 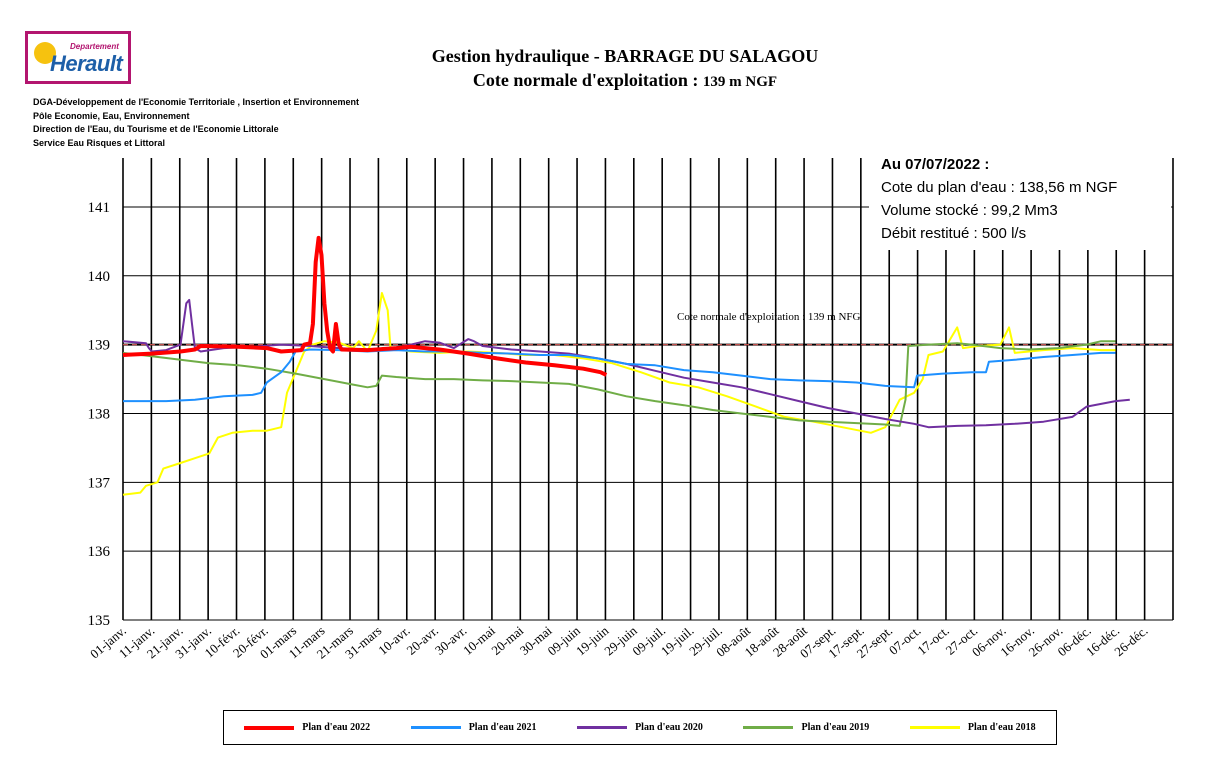 I want to click on legend-item-2020: Plan d'eau 2020, so click(x=640, y=727).